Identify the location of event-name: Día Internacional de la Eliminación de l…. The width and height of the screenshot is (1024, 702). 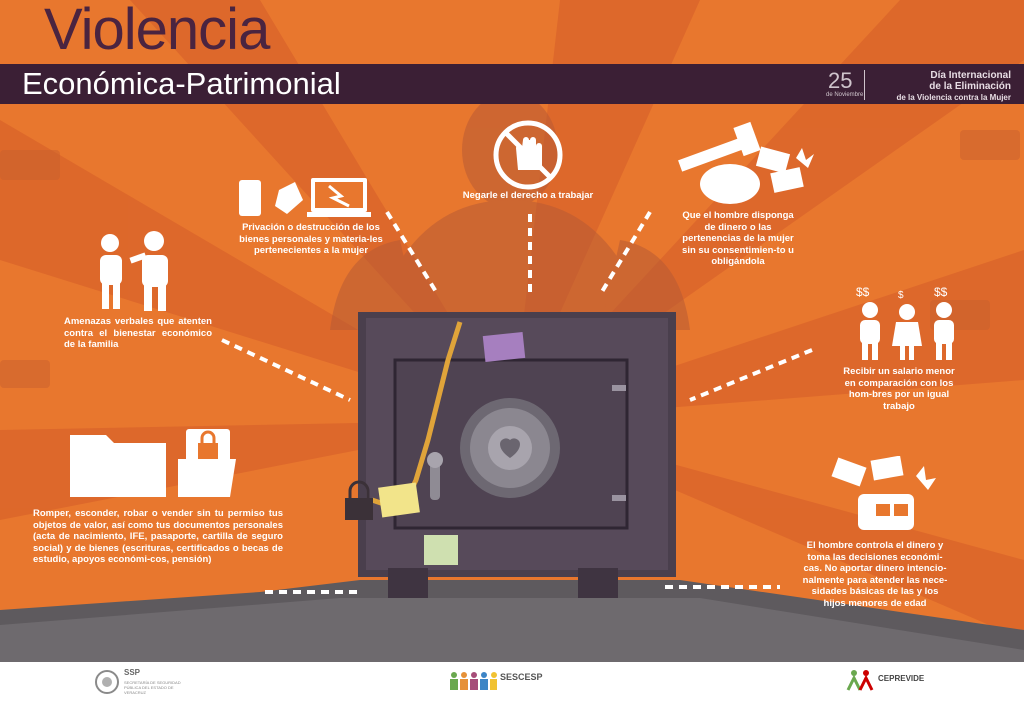
(941, 86).